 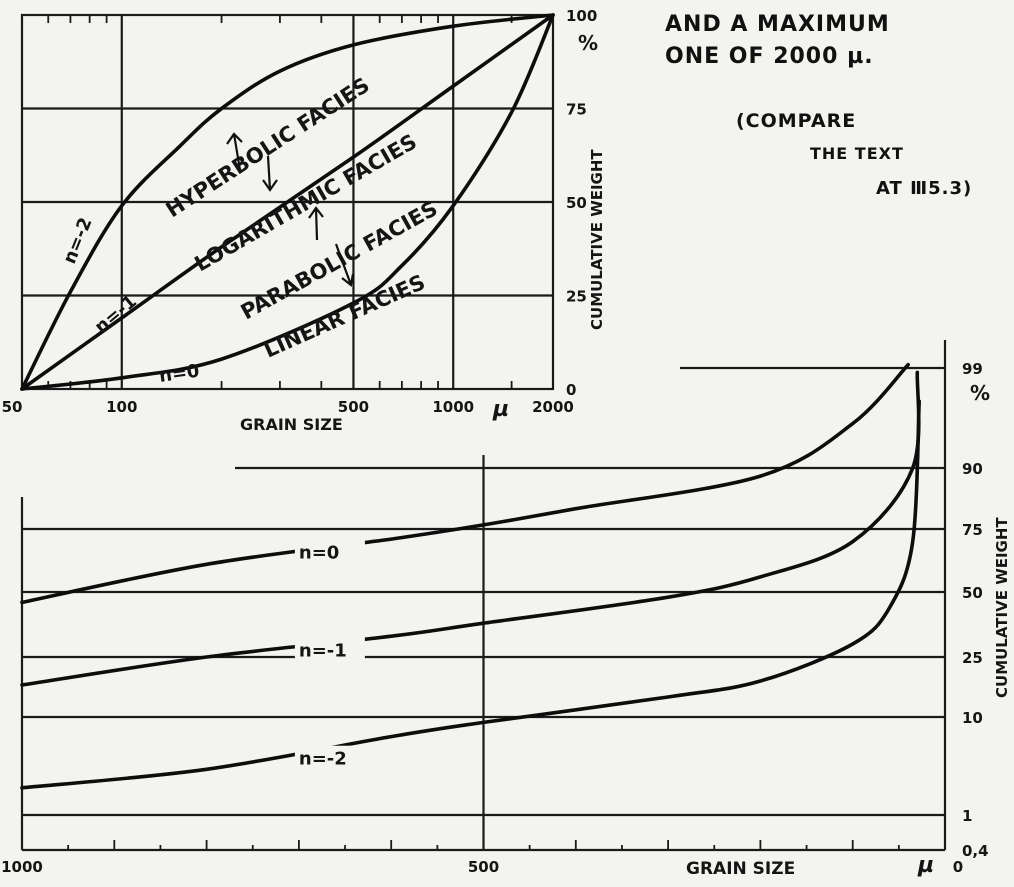 What do you see at coordinates (179, 374) in the screenshot?
I see `top-series-label-n-0: n=0` at bounding box center [179, 374].